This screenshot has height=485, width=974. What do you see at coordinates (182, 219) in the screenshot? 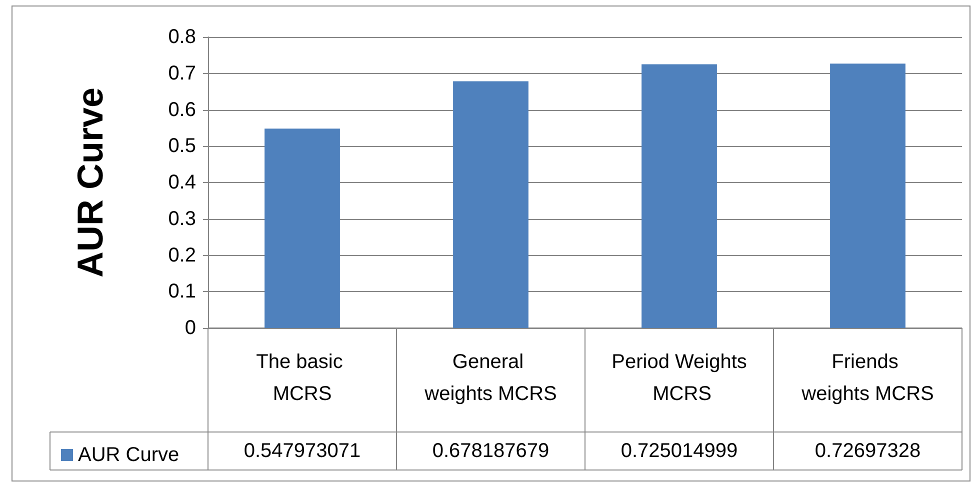
I see `y-tick-label: 0.3` at bounding box center [182, 219].